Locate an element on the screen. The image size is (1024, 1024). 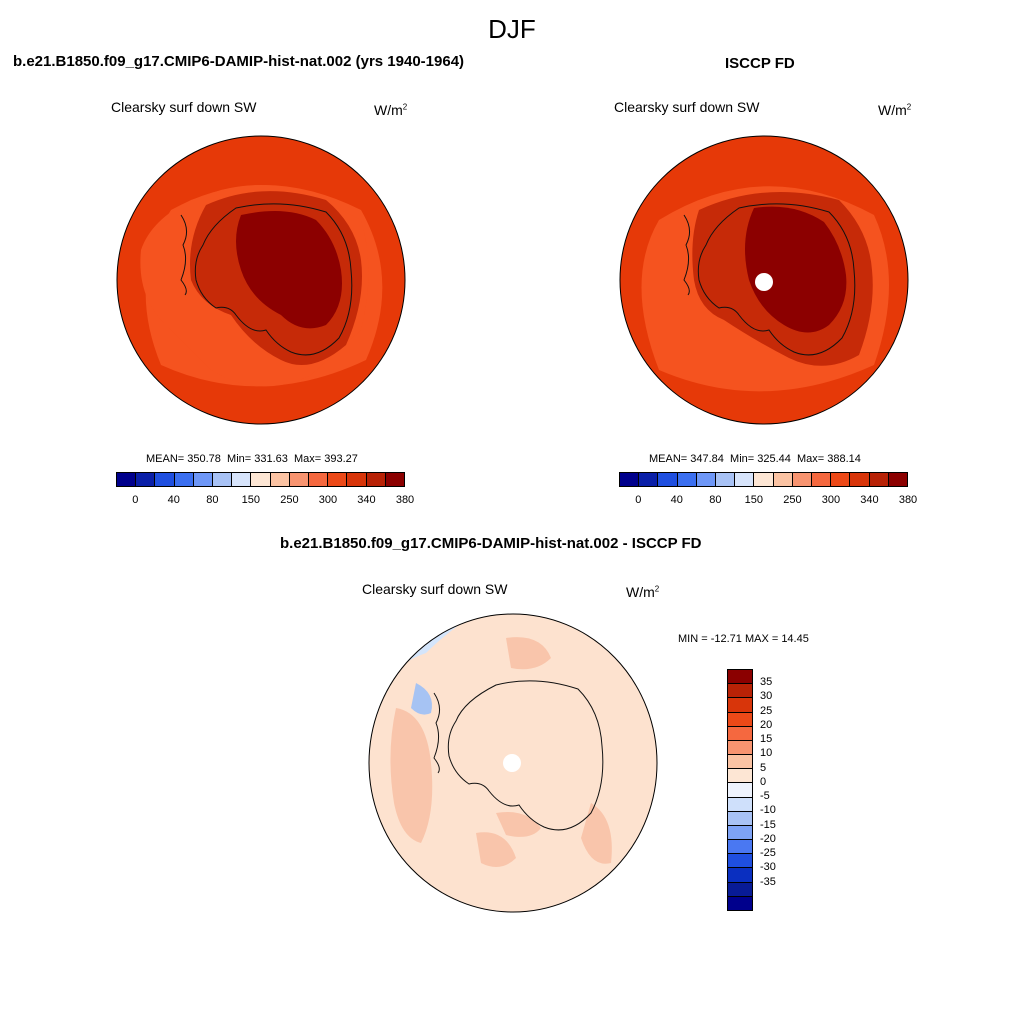
colorbar-tick-label: -10 is located at coordinates (768, 810).